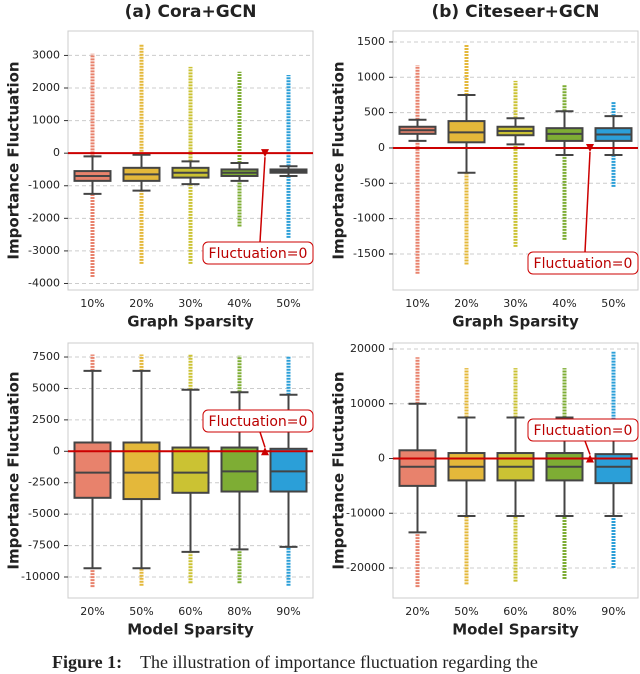  I want to click on y-tick-label: 2500, so click(46, 419).